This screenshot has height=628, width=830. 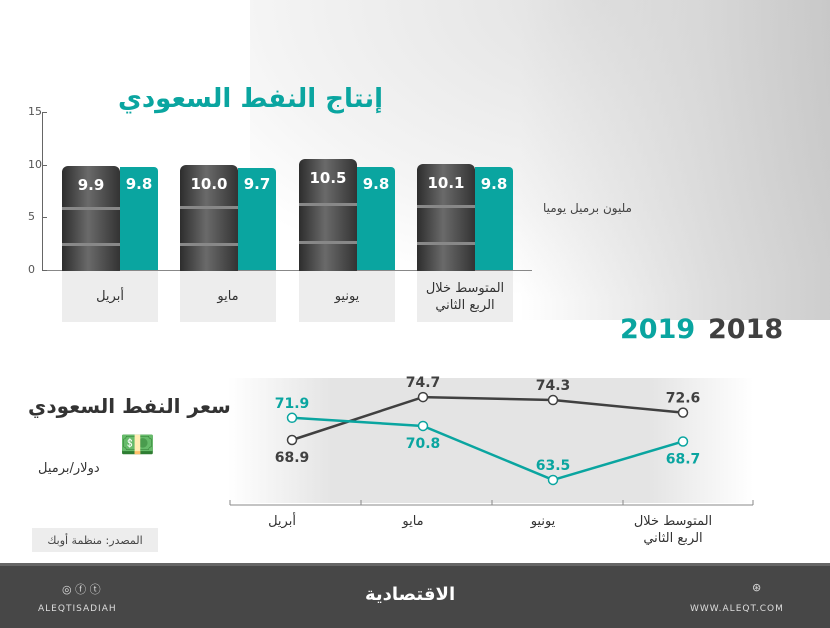 What do you see at coordinates (251, 99) in the screenshot?
I see `production-title: إنتاج النفط السعودي` at bounding box center [251, 99].